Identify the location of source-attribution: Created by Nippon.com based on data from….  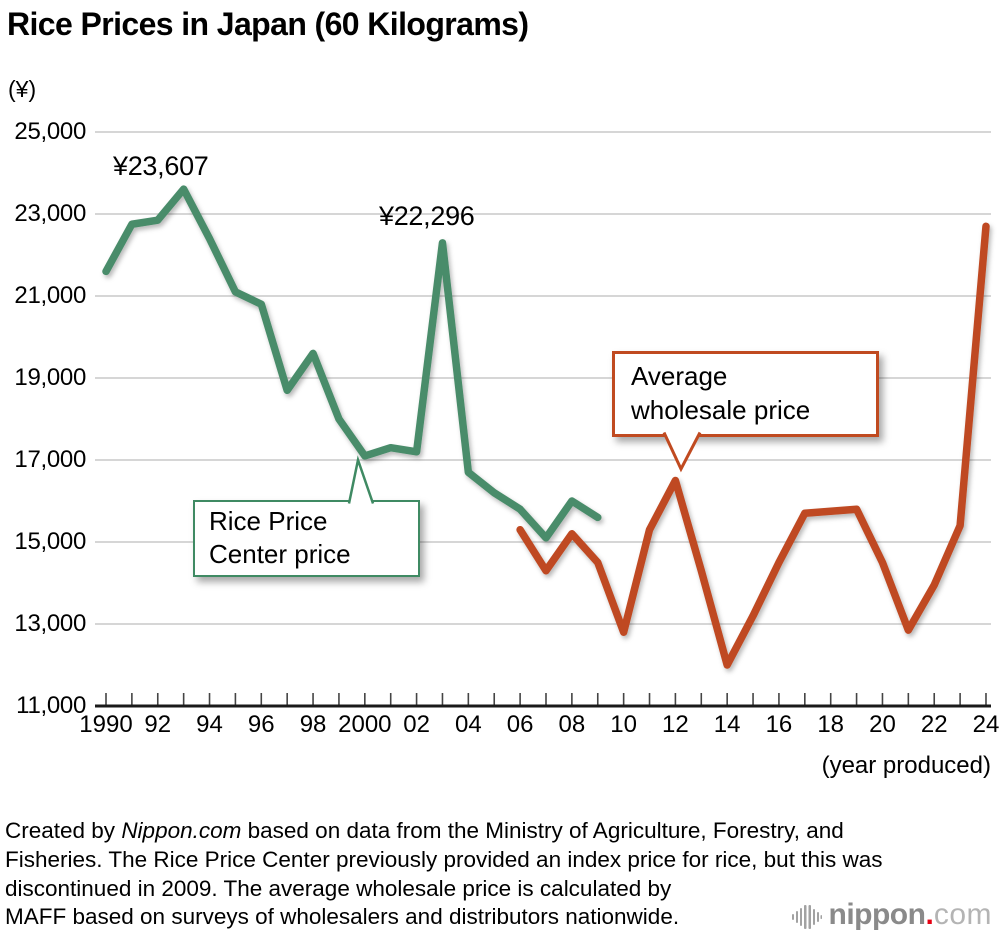
(500, 874).